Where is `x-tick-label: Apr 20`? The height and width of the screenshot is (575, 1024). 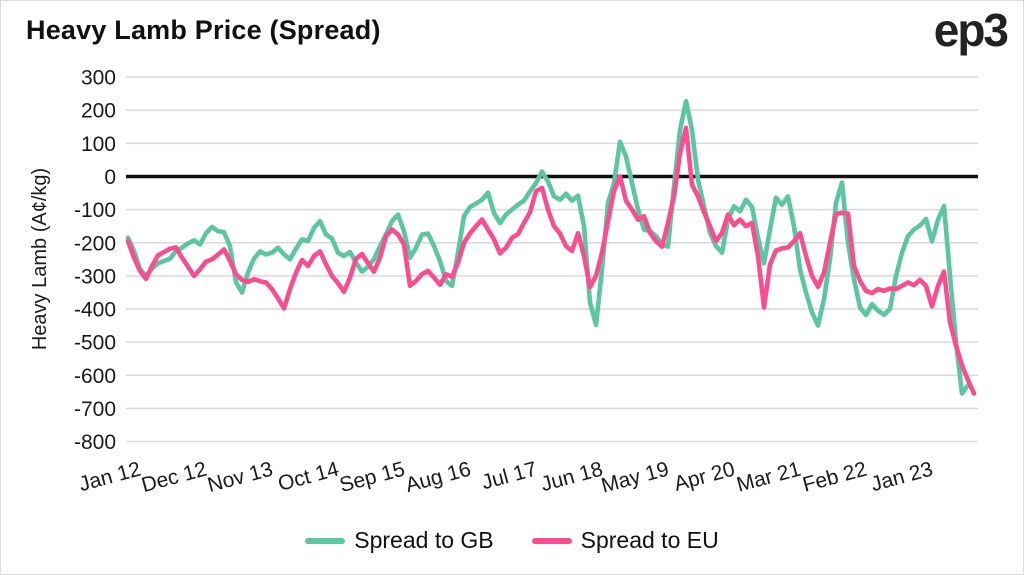
x-tick-label: Apr 20 is located at coordinates (705, 477).